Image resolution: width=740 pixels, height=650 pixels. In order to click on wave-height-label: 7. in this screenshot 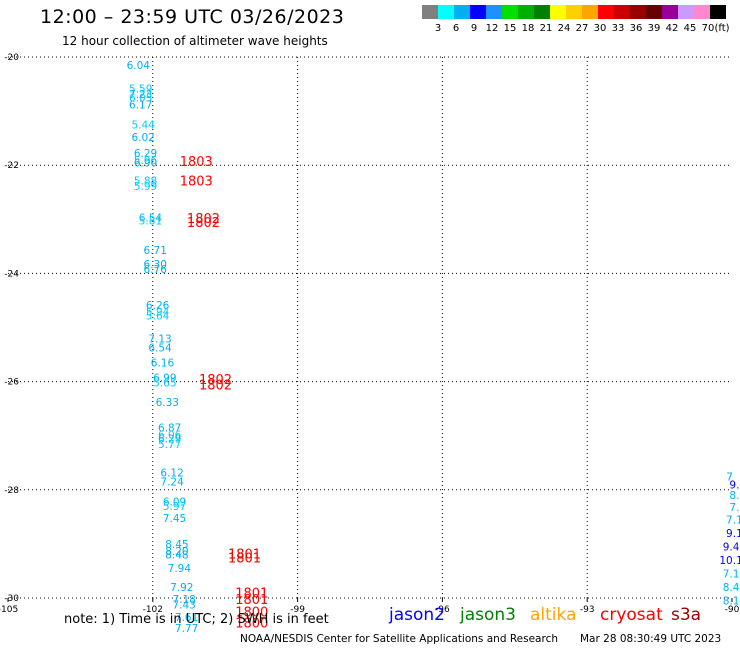, I will do `click(734, 508)`.